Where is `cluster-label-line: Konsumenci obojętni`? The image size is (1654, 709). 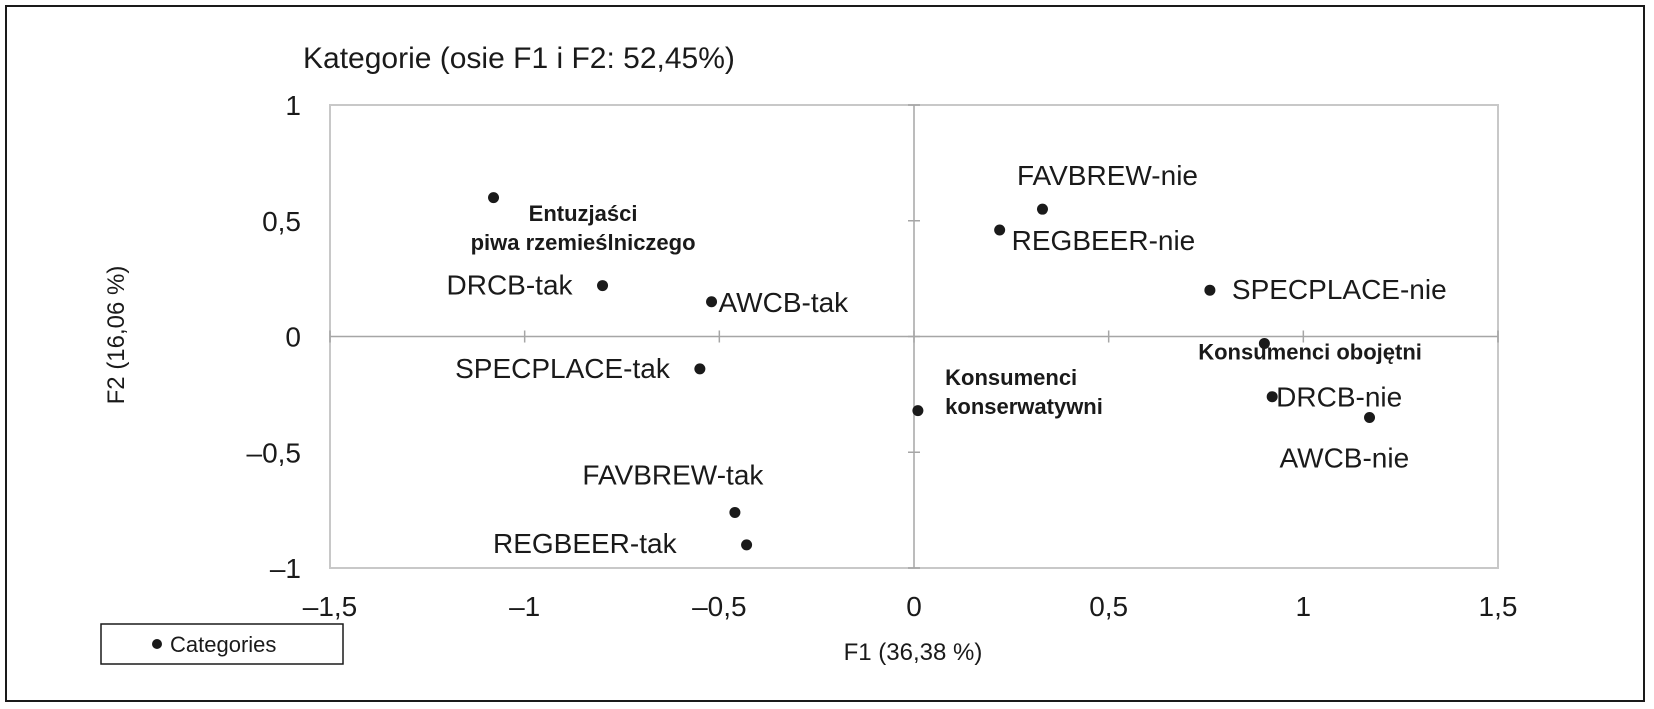
cluster-label-line: Konsumenci obojętni is located at coordinates (1310, 352).